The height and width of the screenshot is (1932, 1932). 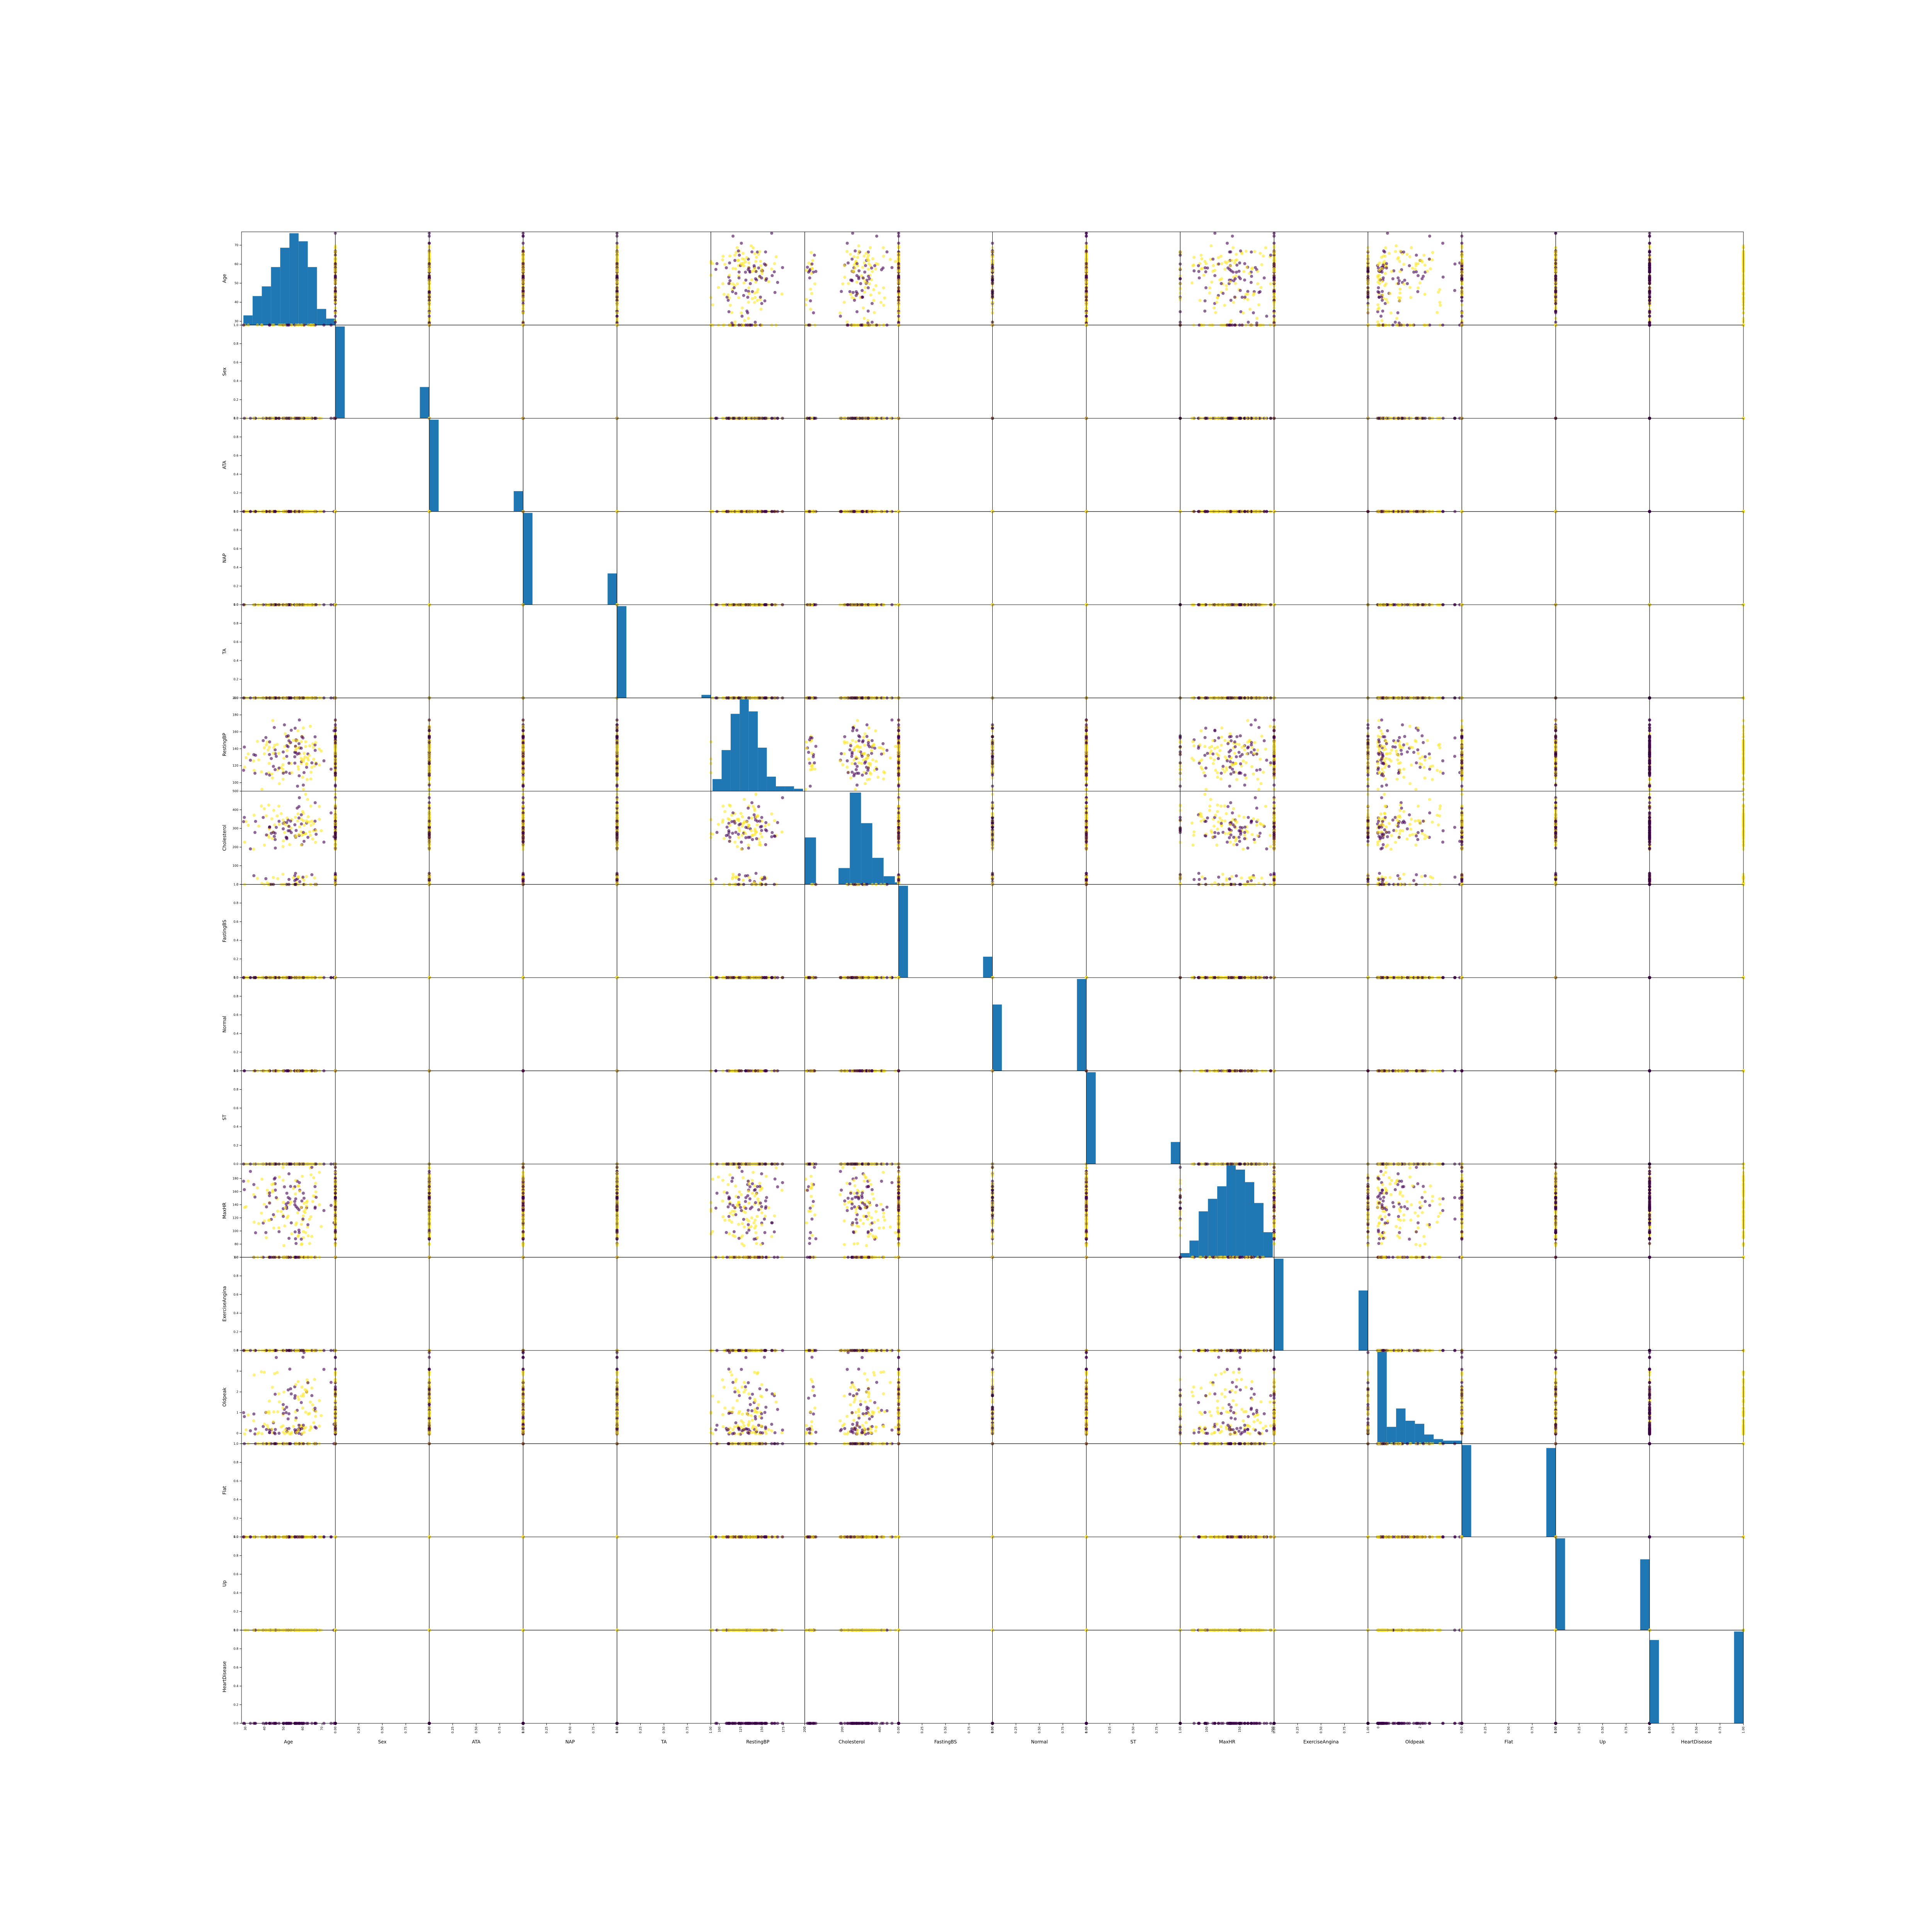 What do you see at coordinates (1415, 278) in the screenshot?
I see `cell-age-vs-oldpeak` at bounding box center [1415, 278].